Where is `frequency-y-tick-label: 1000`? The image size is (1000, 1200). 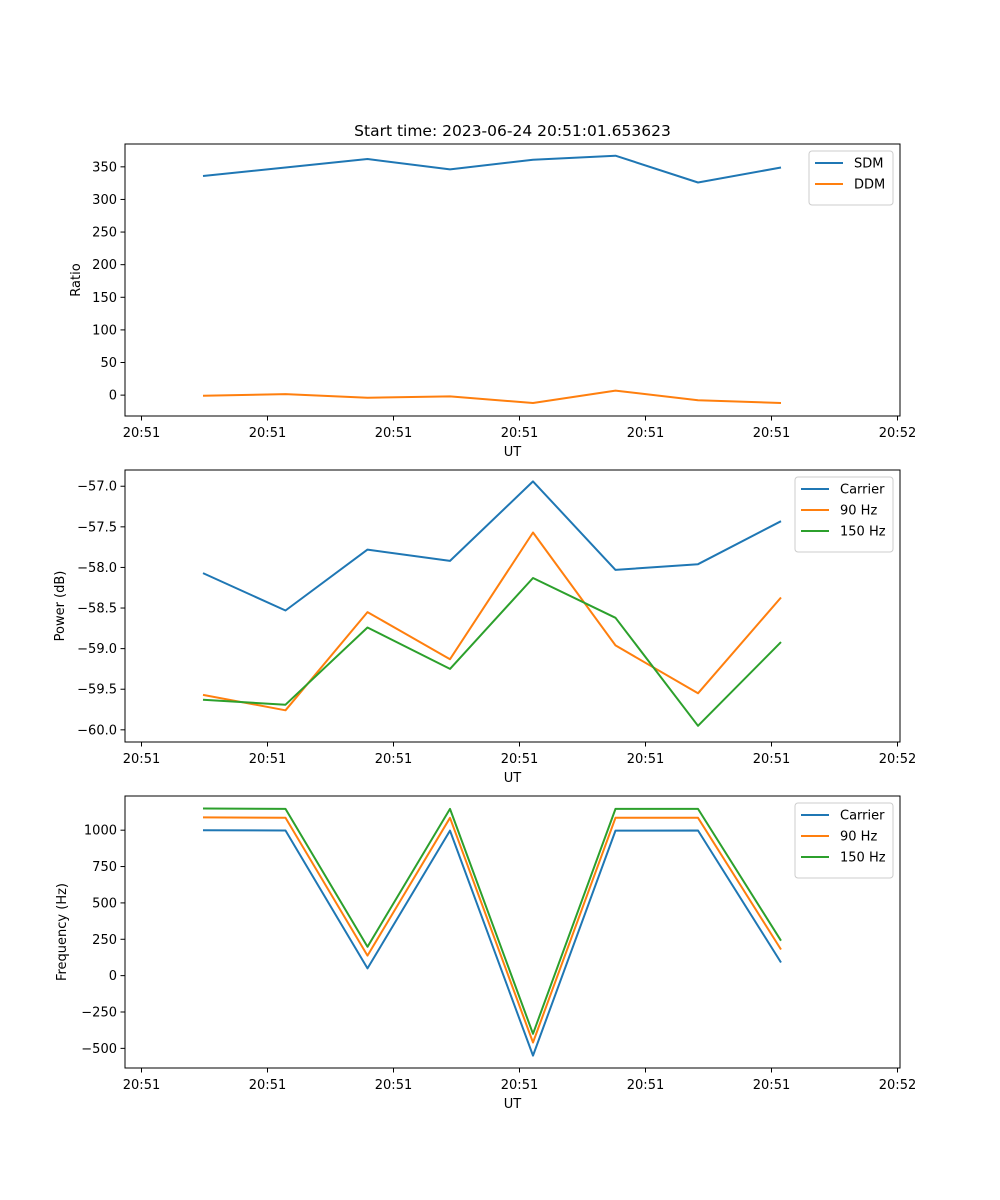 frequency-y-tick-label: 1000 is located at coordinates (100, 831).